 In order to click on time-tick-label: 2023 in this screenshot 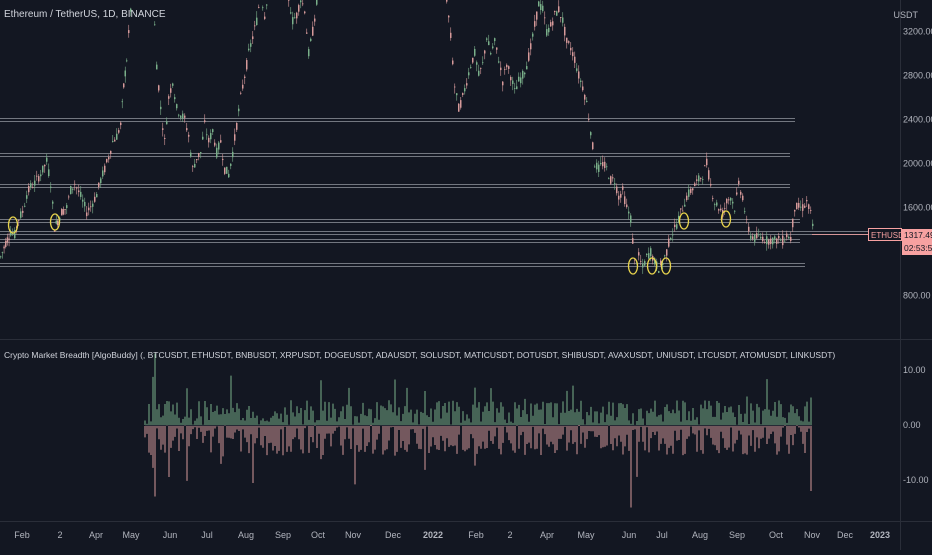, I will do `click(880, 535)`.